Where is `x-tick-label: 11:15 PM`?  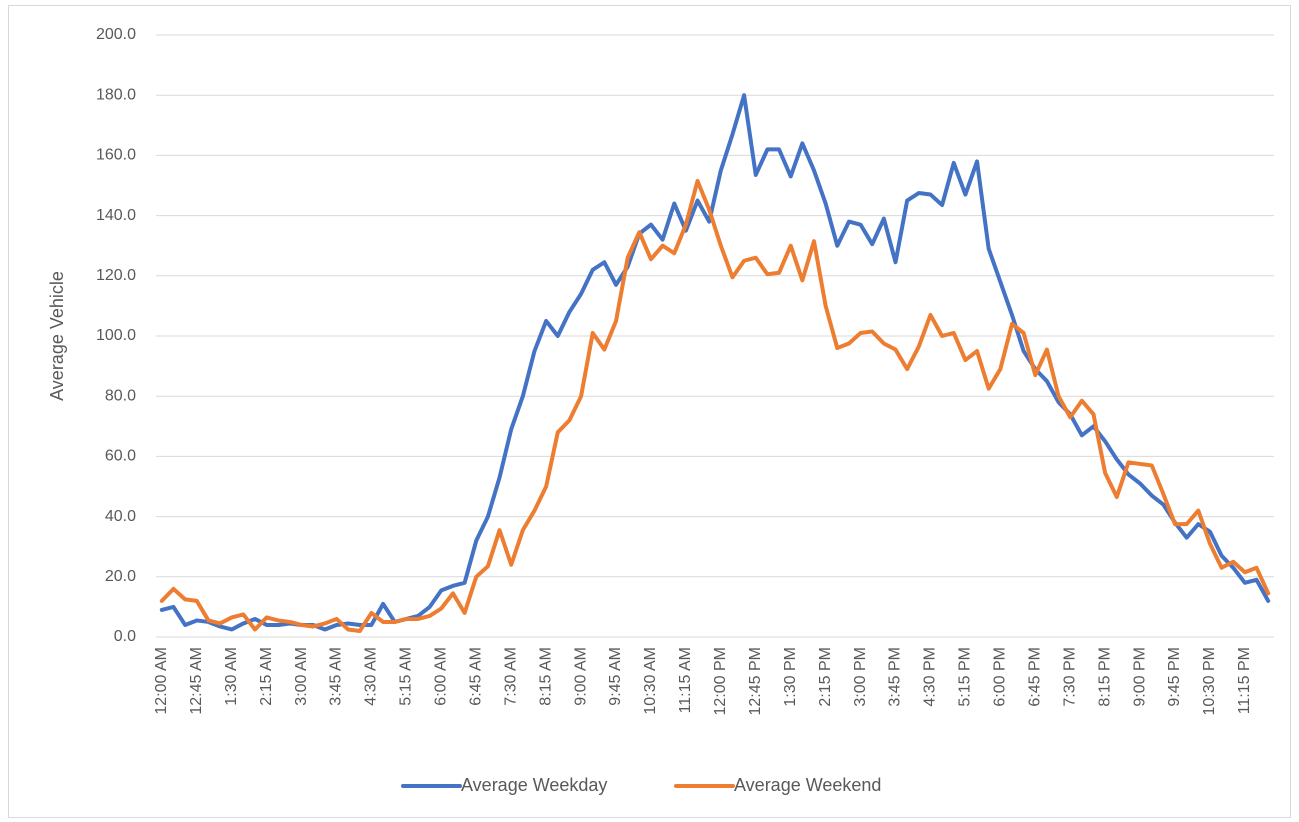 x-tick-label: 11:15 PM is located at coordinates (1244, 680).